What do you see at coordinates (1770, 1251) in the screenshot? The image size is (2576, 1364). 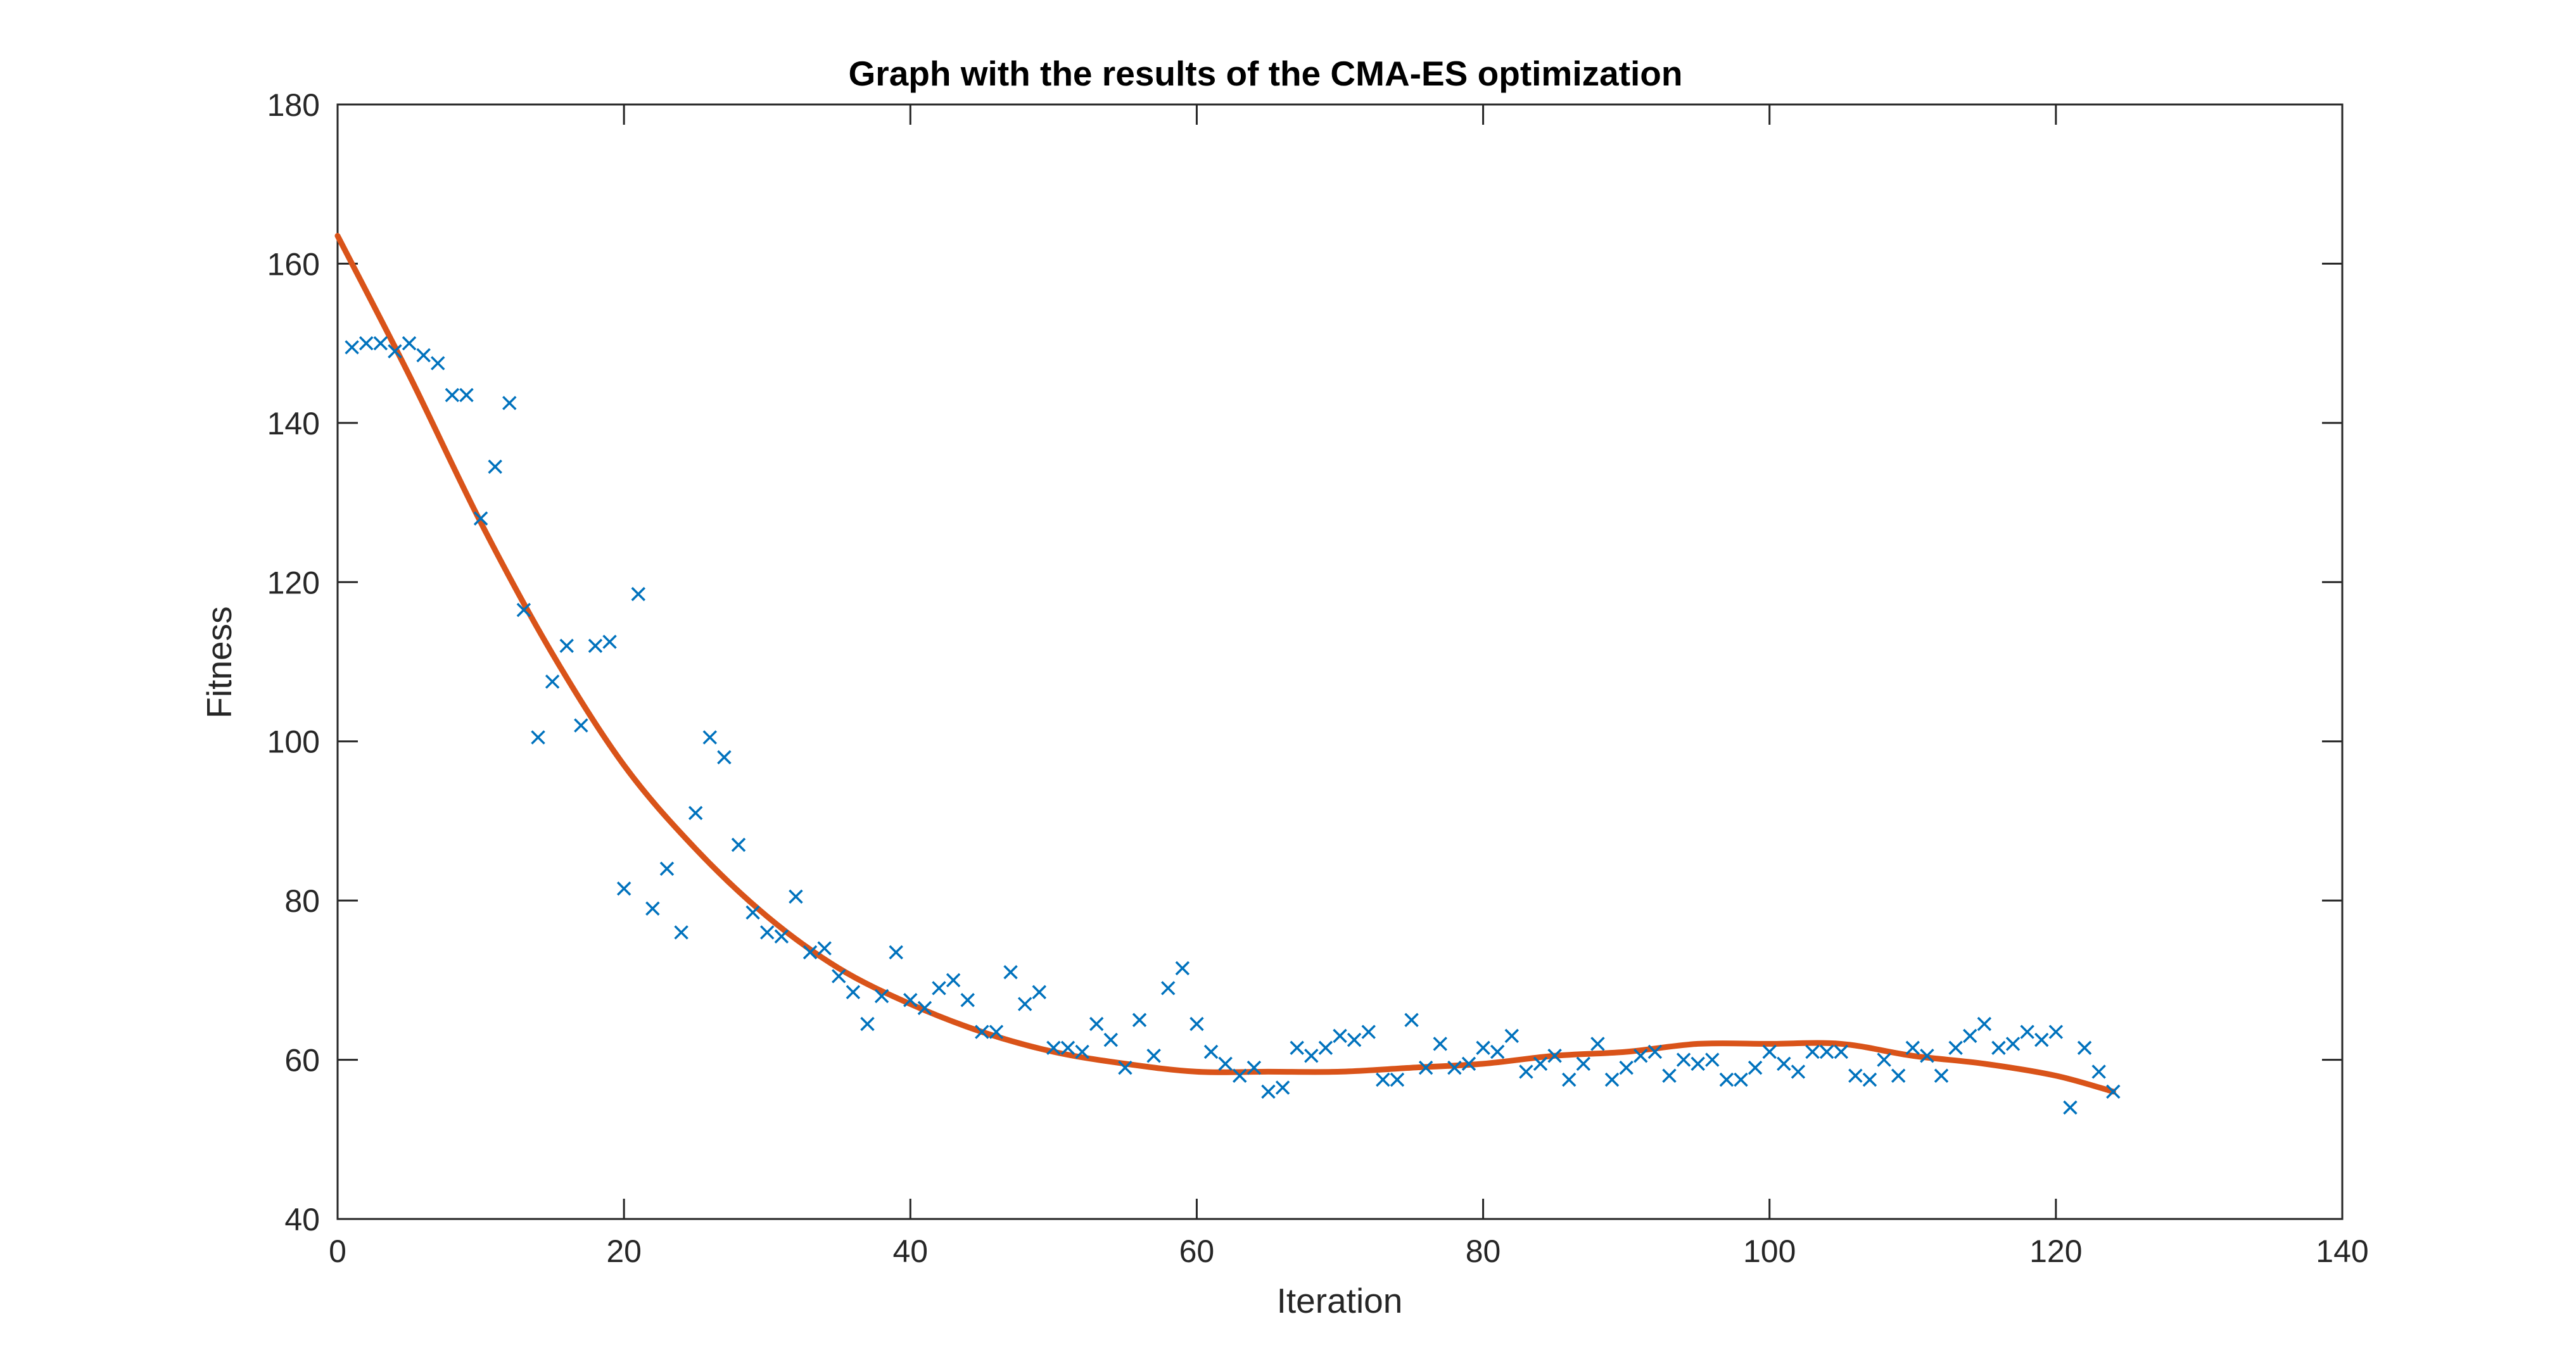 I see `x-tick-label: 100` at bounding box center [1770, 1251].